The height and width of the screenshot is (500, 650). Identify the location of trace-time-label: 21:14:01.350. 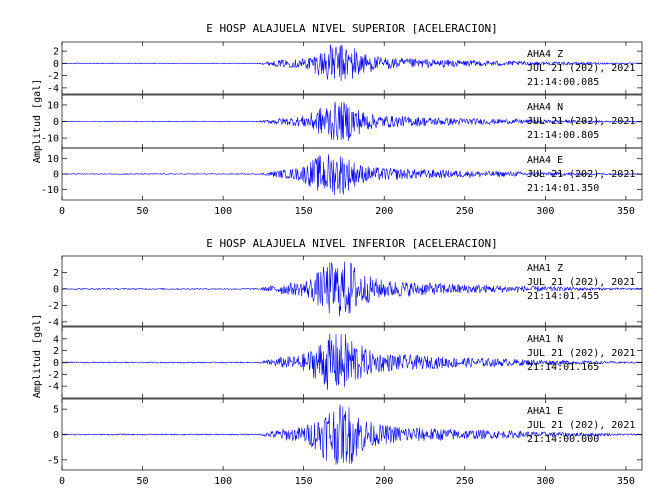
(563, 188).